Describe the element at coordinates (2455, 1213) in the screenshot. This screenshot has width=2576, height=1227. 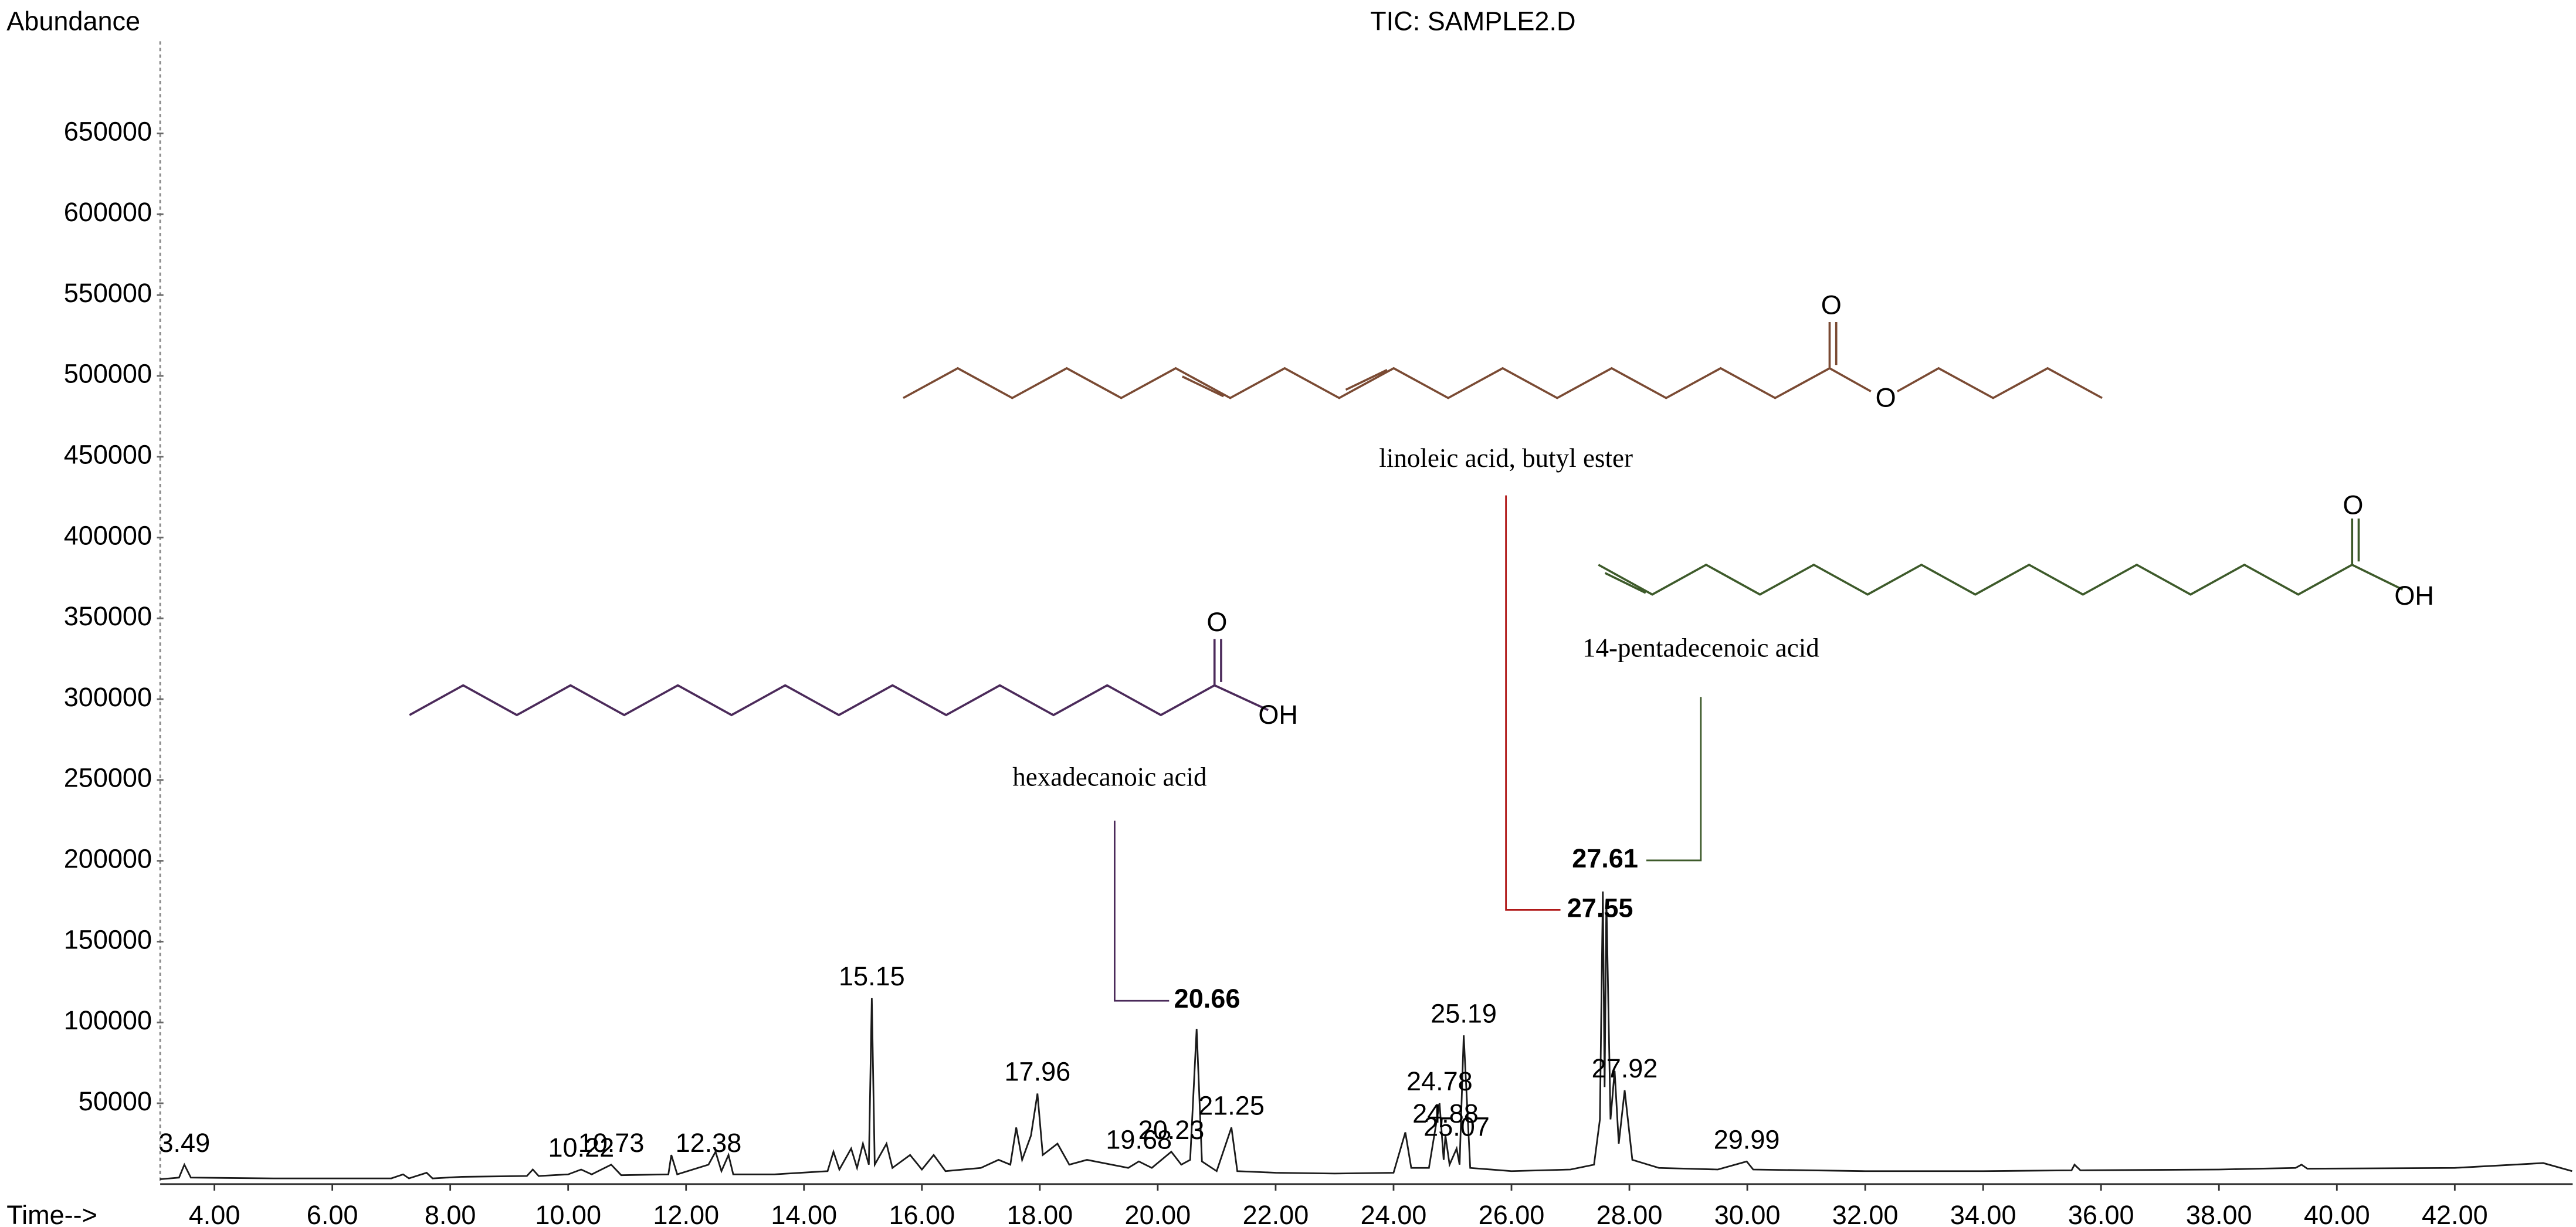
I see `x-tick-label: 42.00` at that location.